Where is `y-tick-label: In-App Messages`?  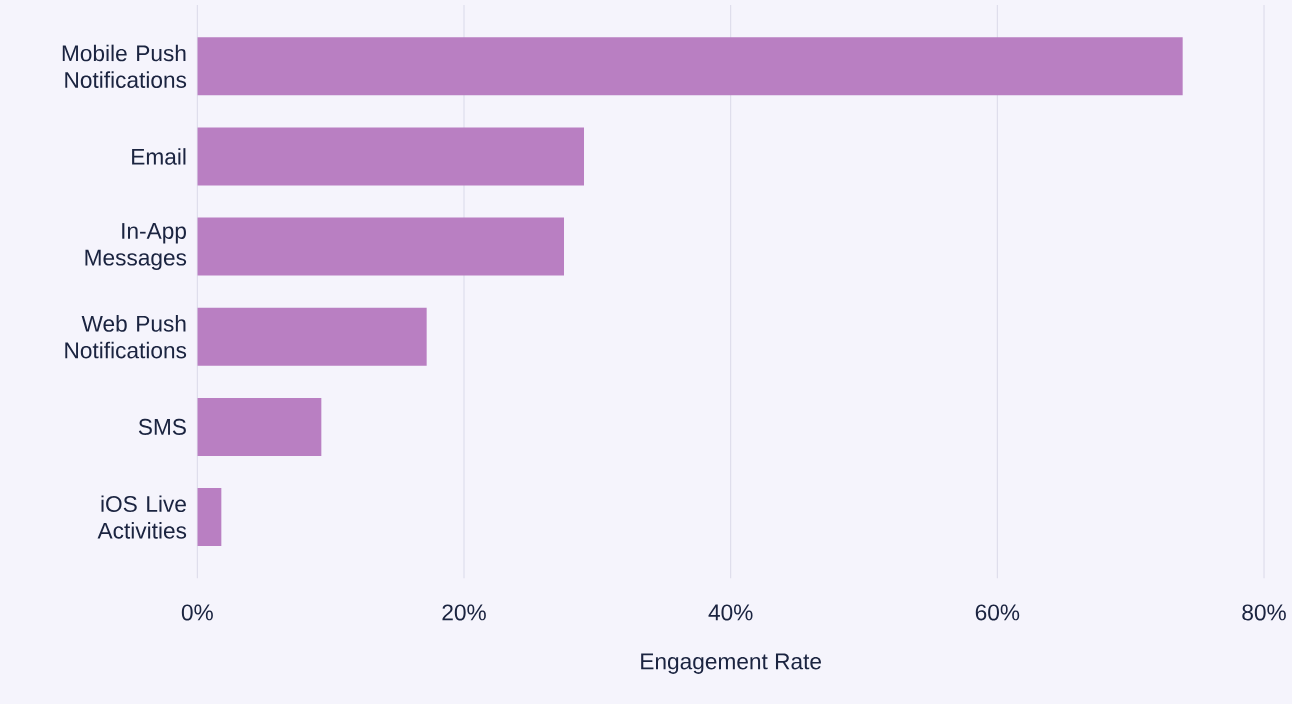
y-tick-label: In-App Messages is located at coordinates (136, 247).